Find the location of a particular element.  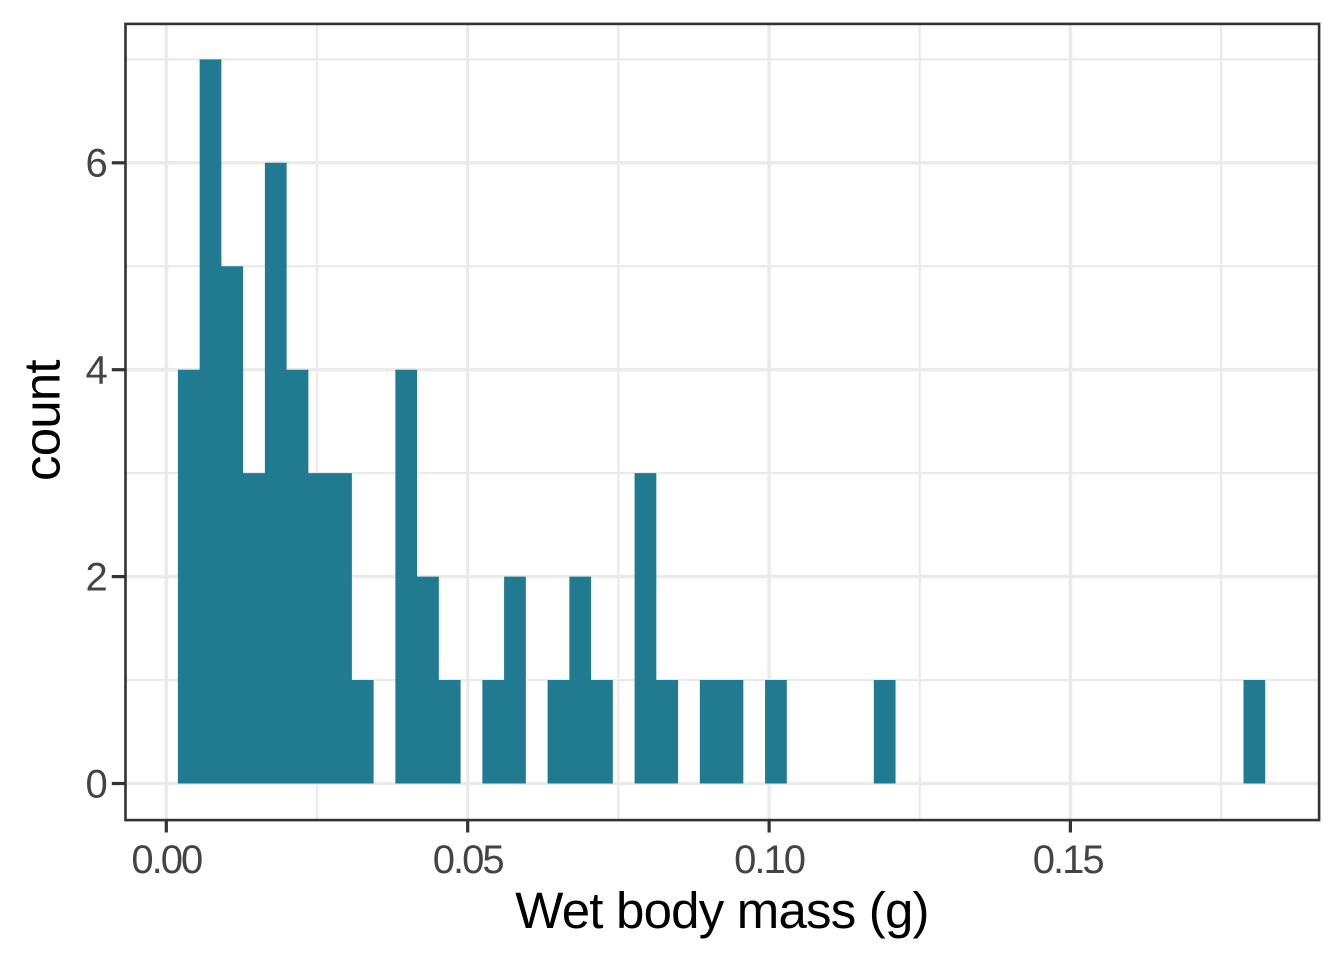

svg-text: 0 is located at coordinates (96, 784).